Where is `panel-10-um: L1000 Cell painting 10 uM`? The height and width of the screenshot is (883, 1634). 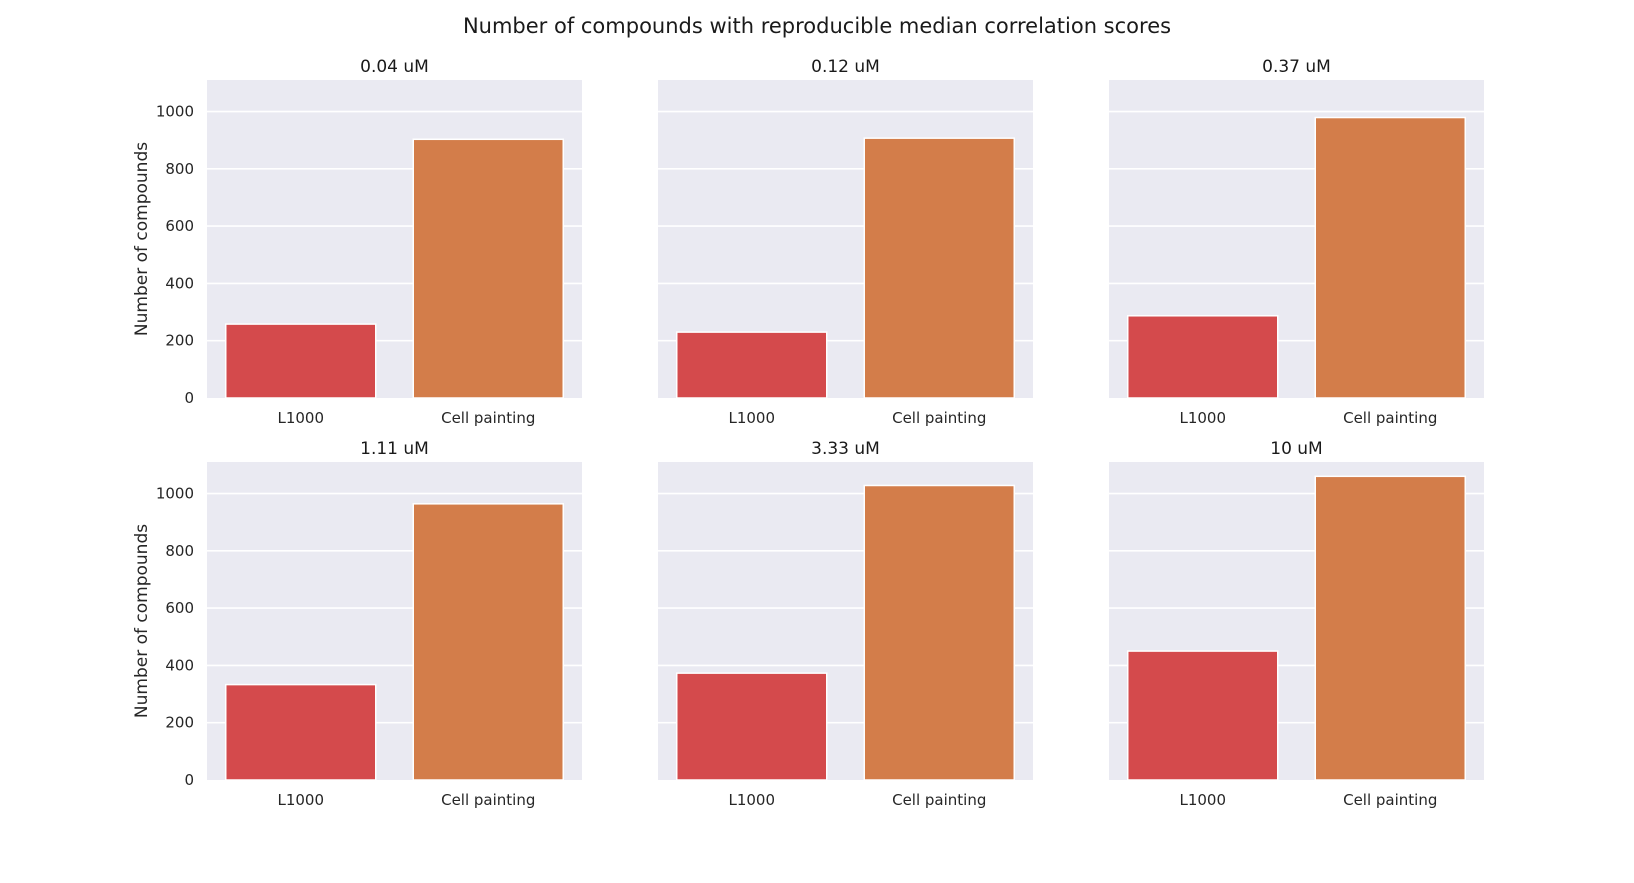 panel-10-um: L1000 Cell painting 10 uM is located at coordinates (1296, 624).